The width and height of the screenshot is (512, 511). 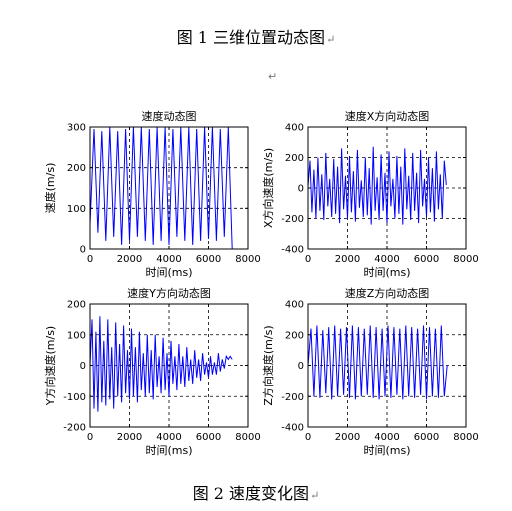 What do you see at coordinates (387, 116) in the screenshot?
I see `chart-title: 速度X方向动态图` at bounding box center [387, 116].